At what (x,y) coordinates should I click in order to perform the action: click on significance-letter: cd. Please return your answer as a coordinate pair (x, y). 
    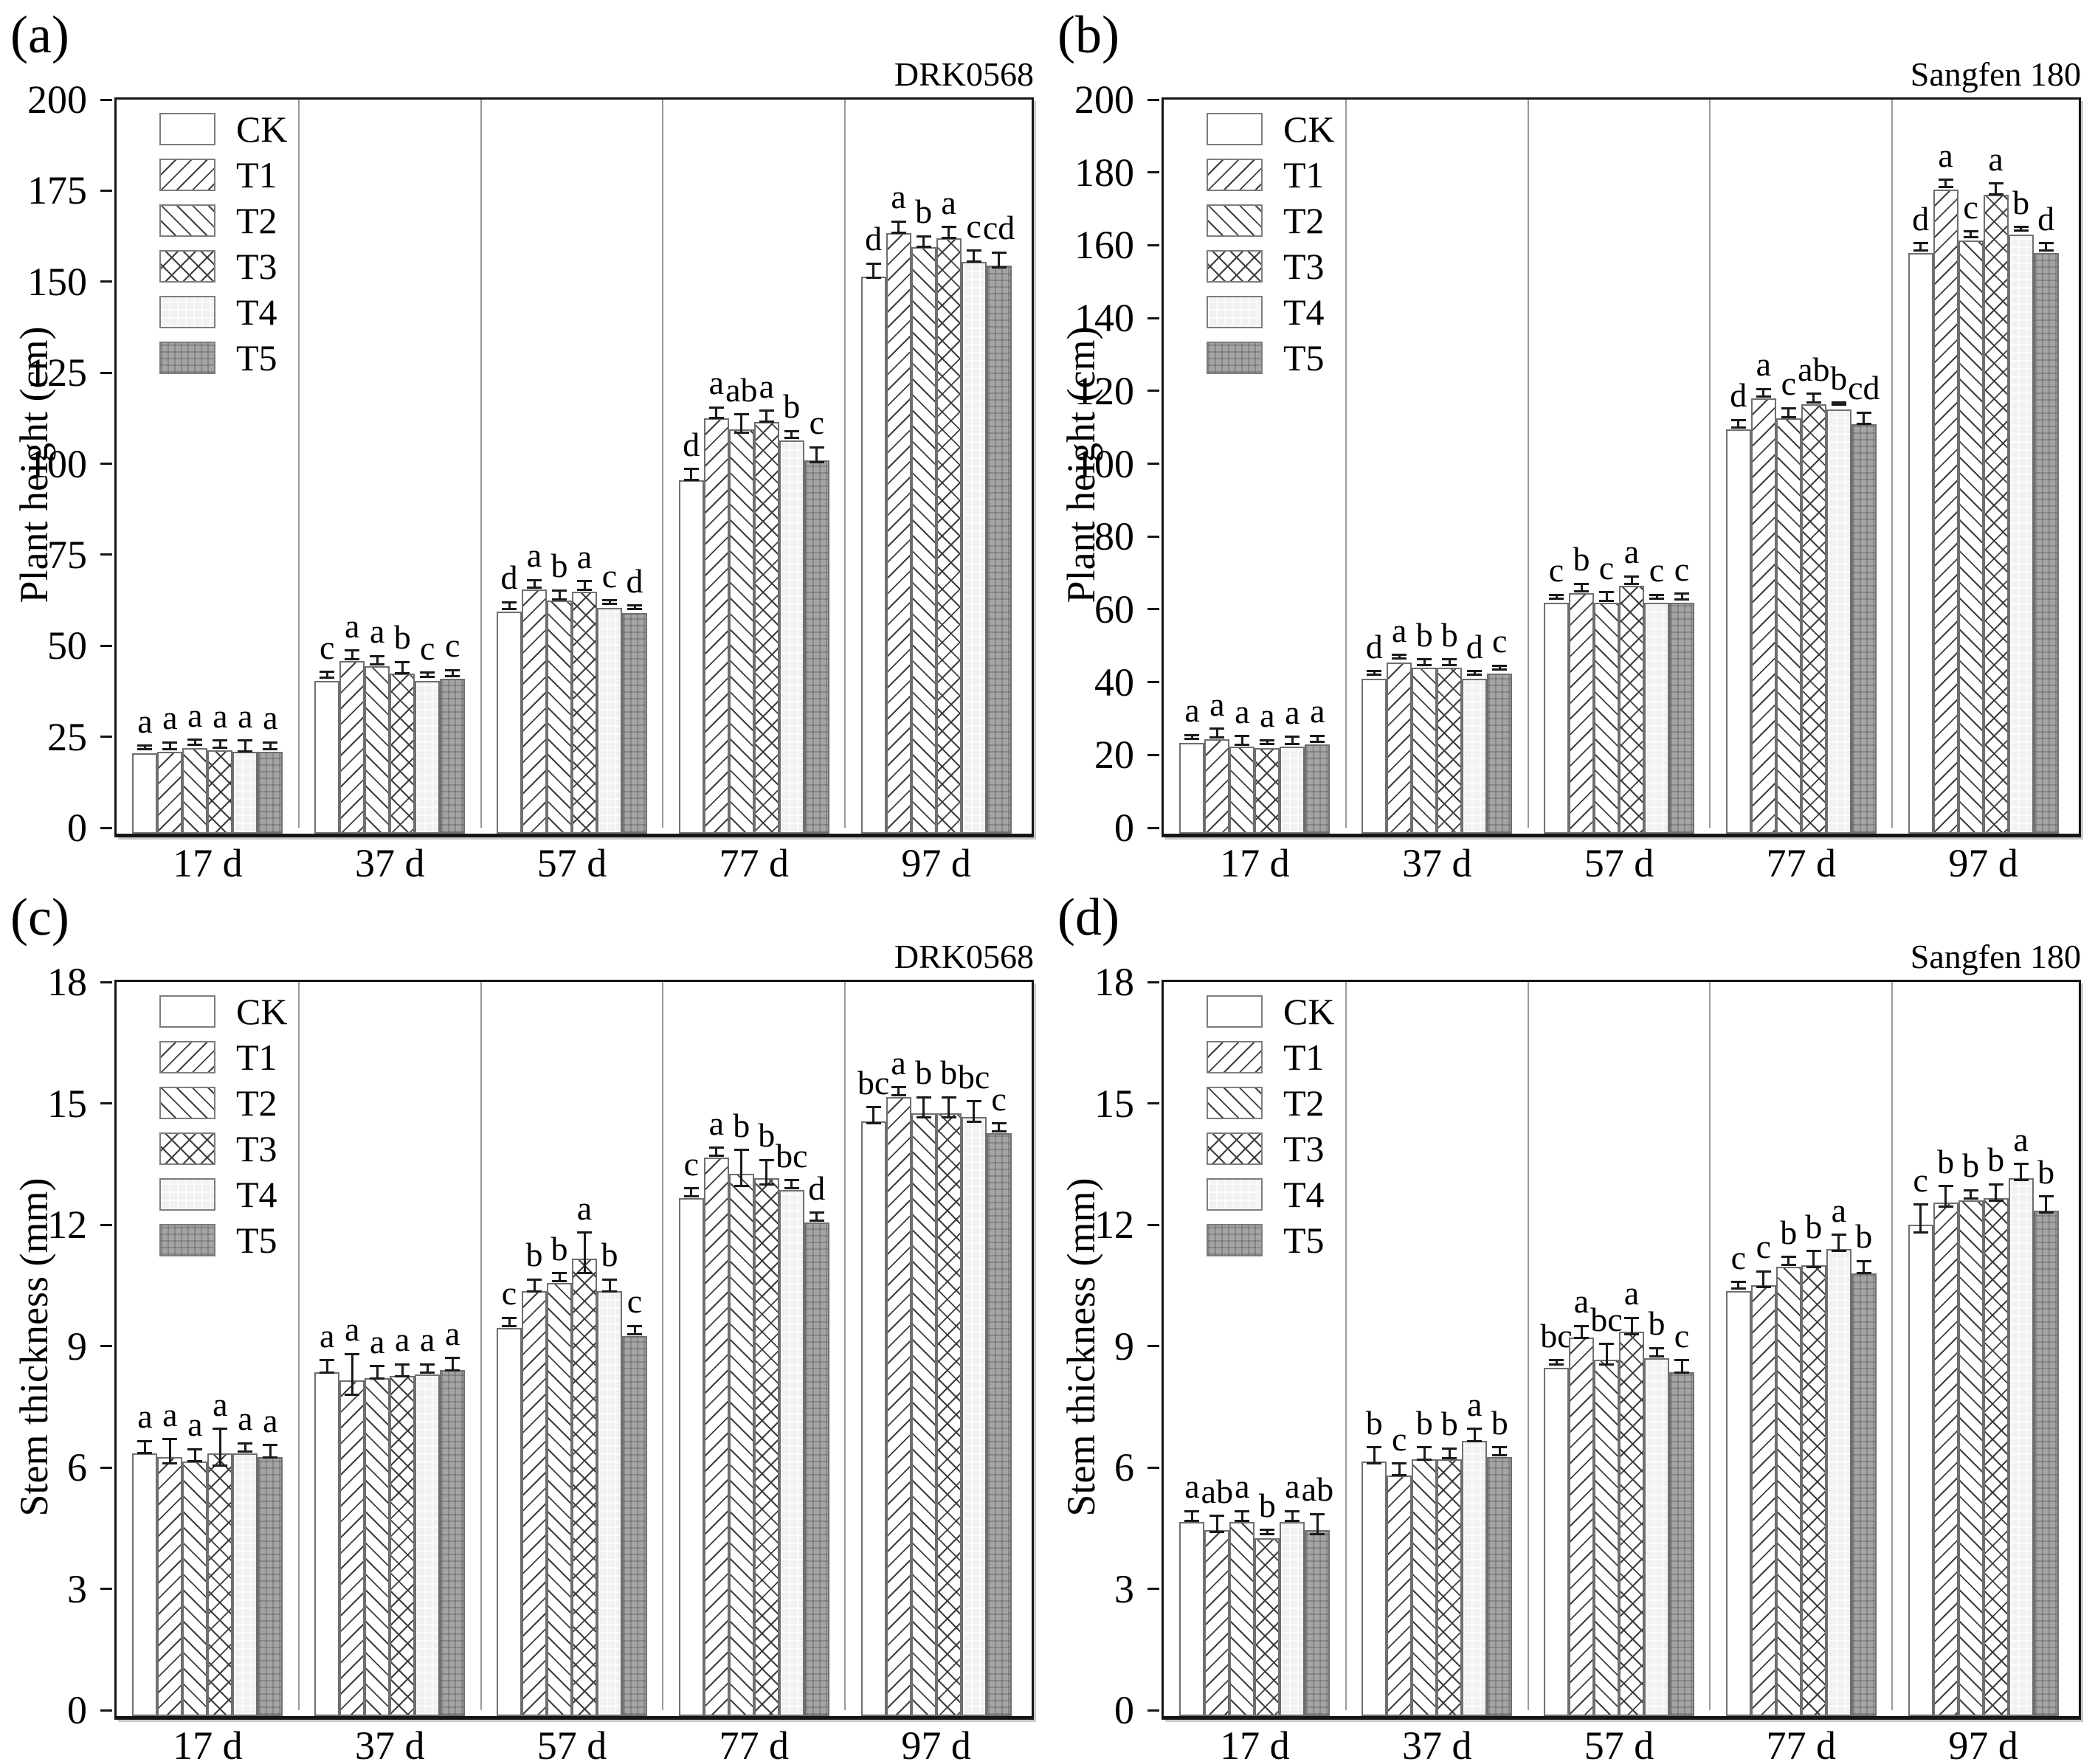
    Looking at the image, I should click on (1864, 388).